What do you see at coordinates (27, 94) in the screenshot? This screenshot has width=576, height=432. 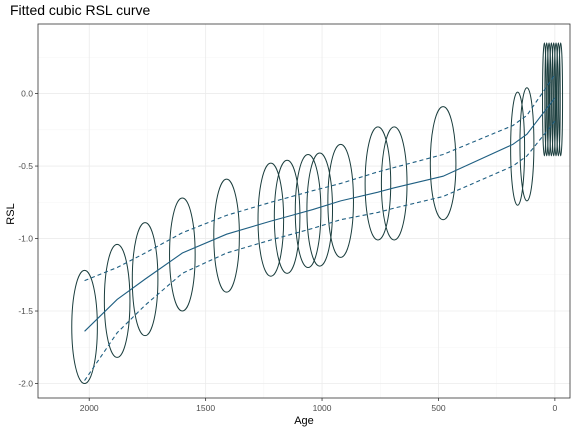 I see `y-tick-label: 0.0` at bounding box center [27, 94].